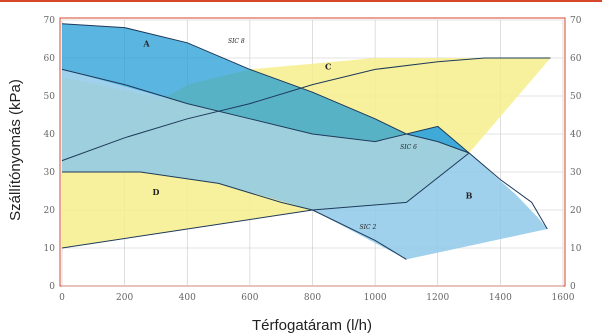 The width and height of the screenshot is (602, 336). Describe the element at coordinates (236, 41) in the screenshot. I see `curve-label: SIC 8` at that location.